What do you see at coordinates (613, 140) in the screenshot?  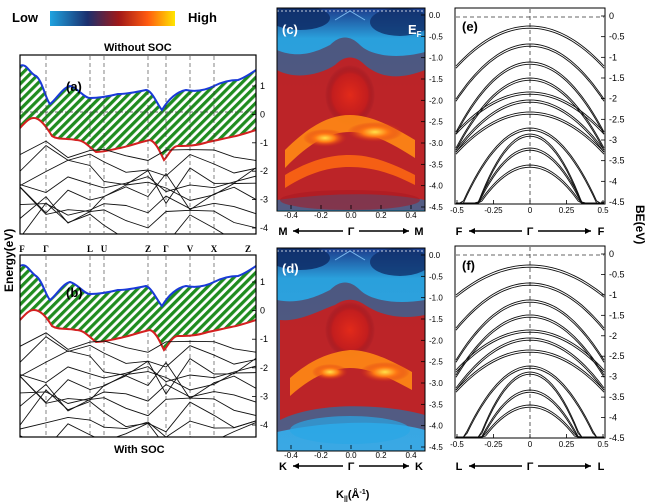 I see `y-tick-label-e: -3` at bounding box center [613, 140].